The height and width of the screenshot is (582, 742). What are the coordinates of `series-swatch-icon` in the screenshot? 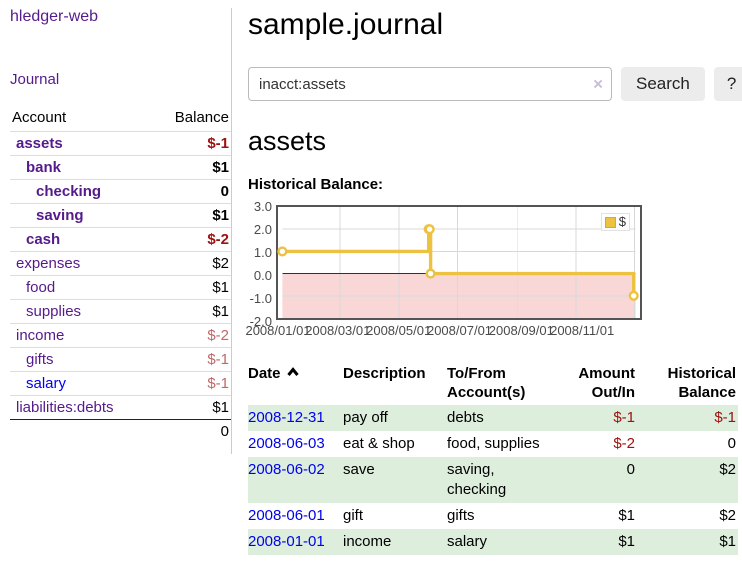 It's located at (610, 222).